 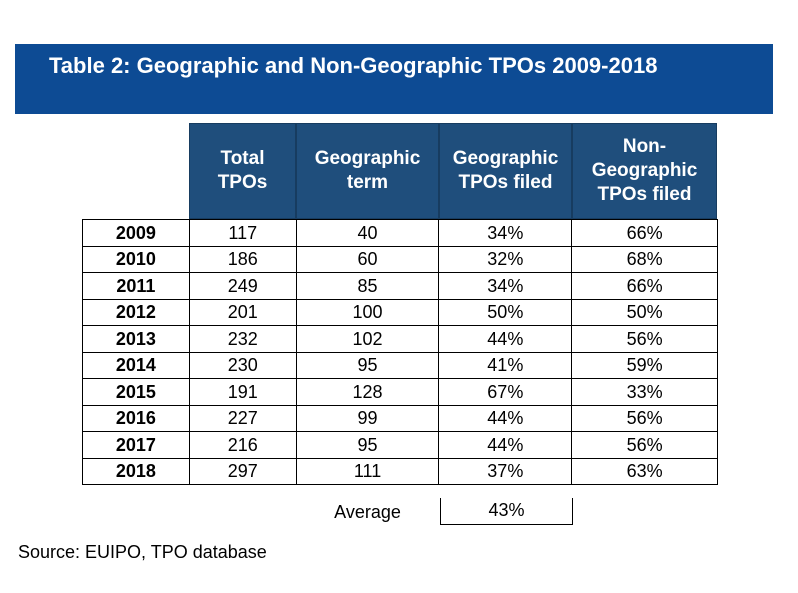 What do you see at coordinates (367, 312) in the screenshot?
I see `geographic-term-cell: 100` at bounding box center [367, 312].